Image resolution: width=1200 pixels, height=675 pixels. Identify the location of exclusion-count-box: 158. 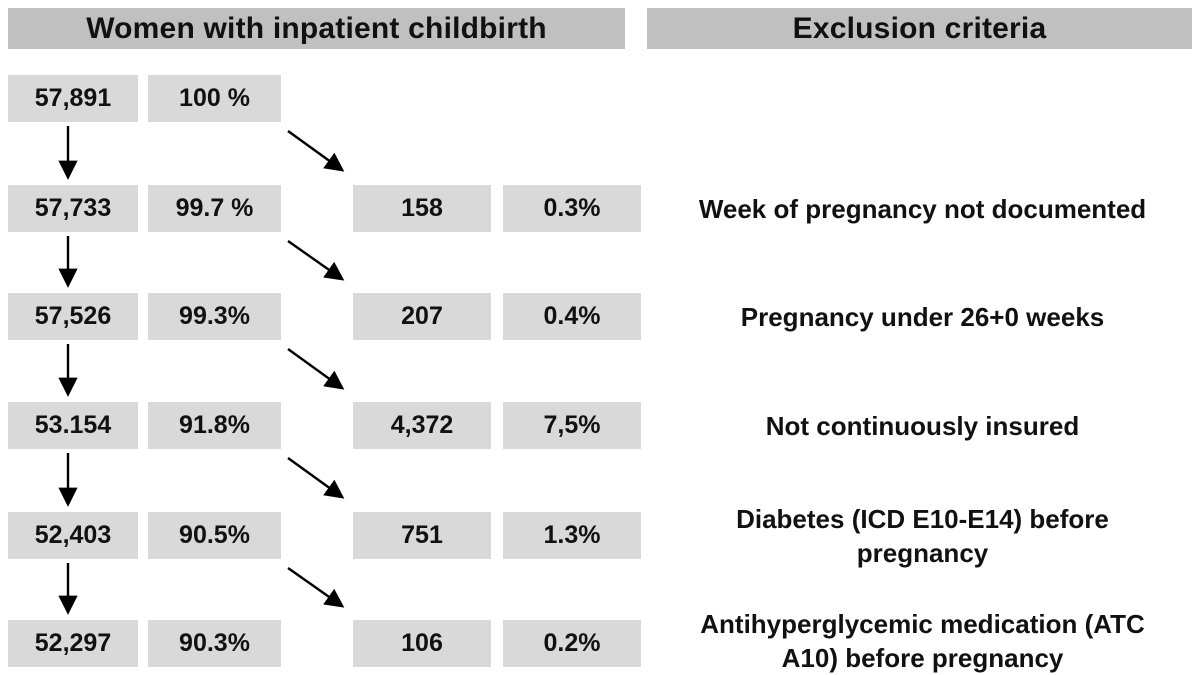
(422, 208).